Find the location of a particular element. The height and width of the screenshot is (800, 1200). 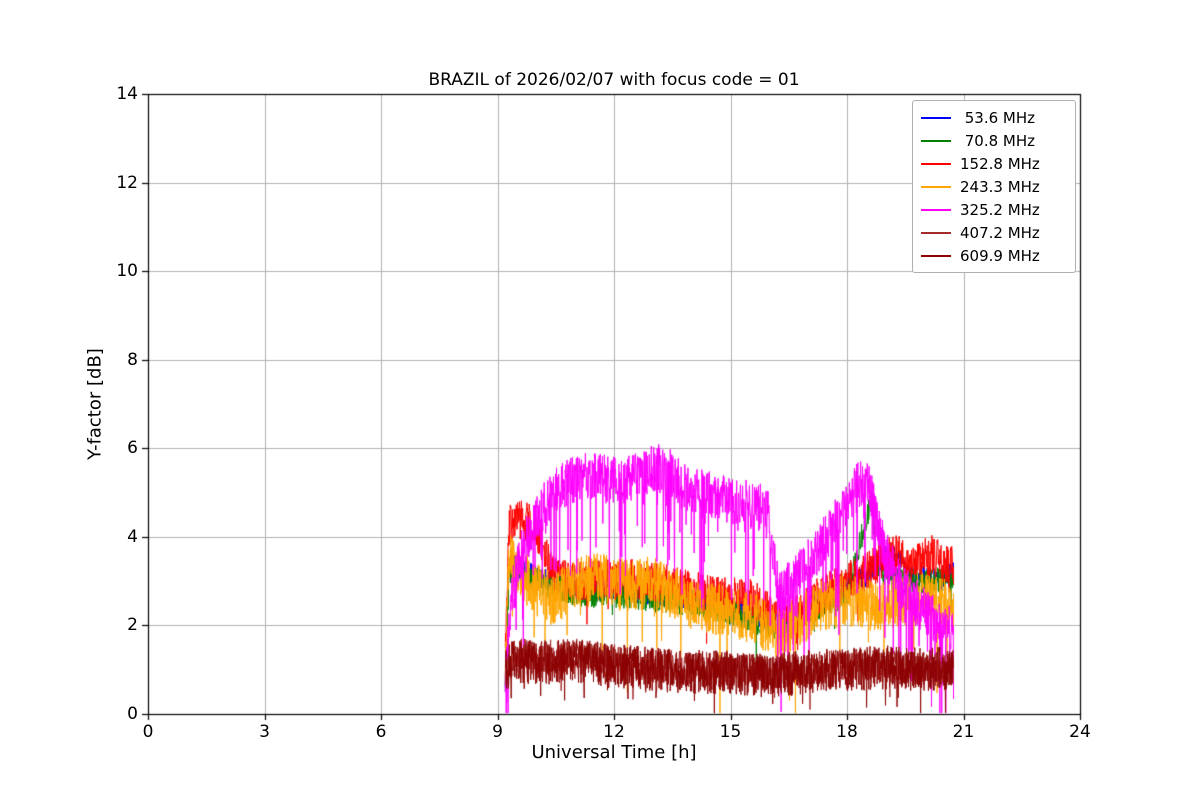

x-tick-label: 21 is located at coordinates (963, 732).